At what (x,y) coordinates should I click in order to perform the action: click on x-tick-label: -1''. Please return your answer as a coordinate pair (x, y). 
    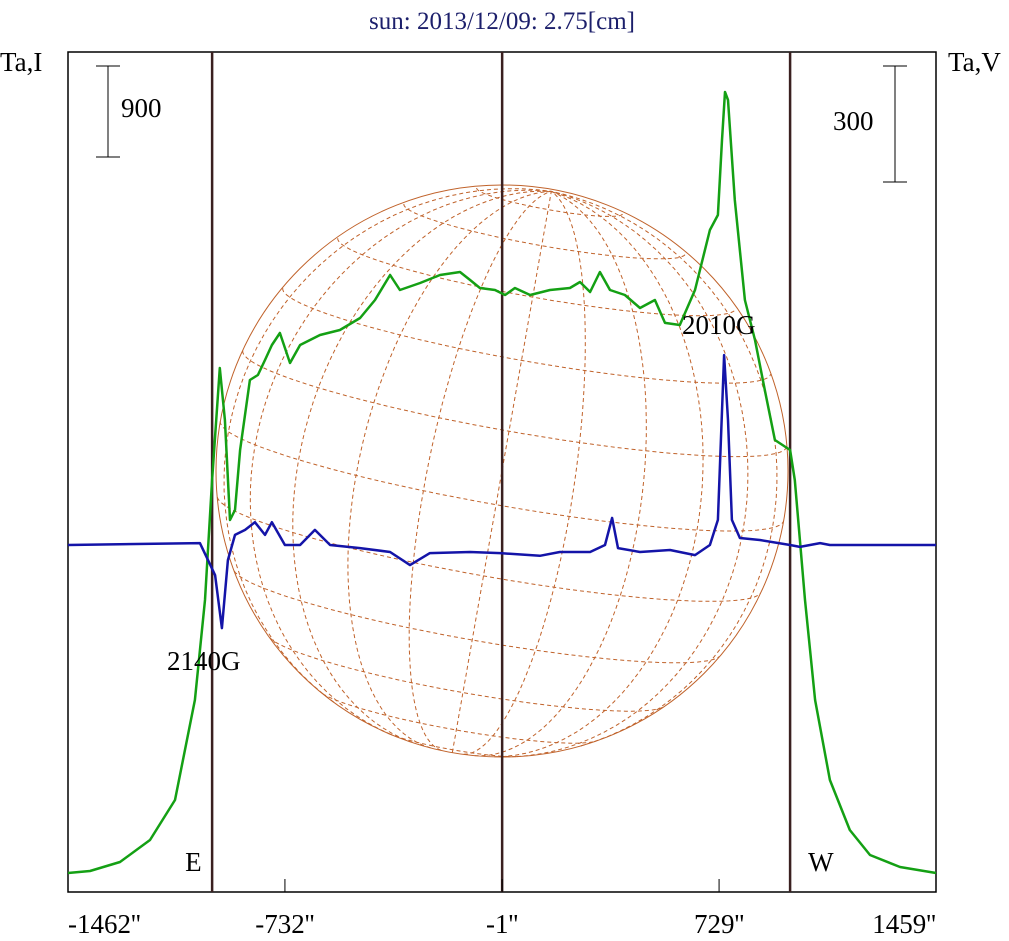
    Looking at the image, I should click on (502, 924).